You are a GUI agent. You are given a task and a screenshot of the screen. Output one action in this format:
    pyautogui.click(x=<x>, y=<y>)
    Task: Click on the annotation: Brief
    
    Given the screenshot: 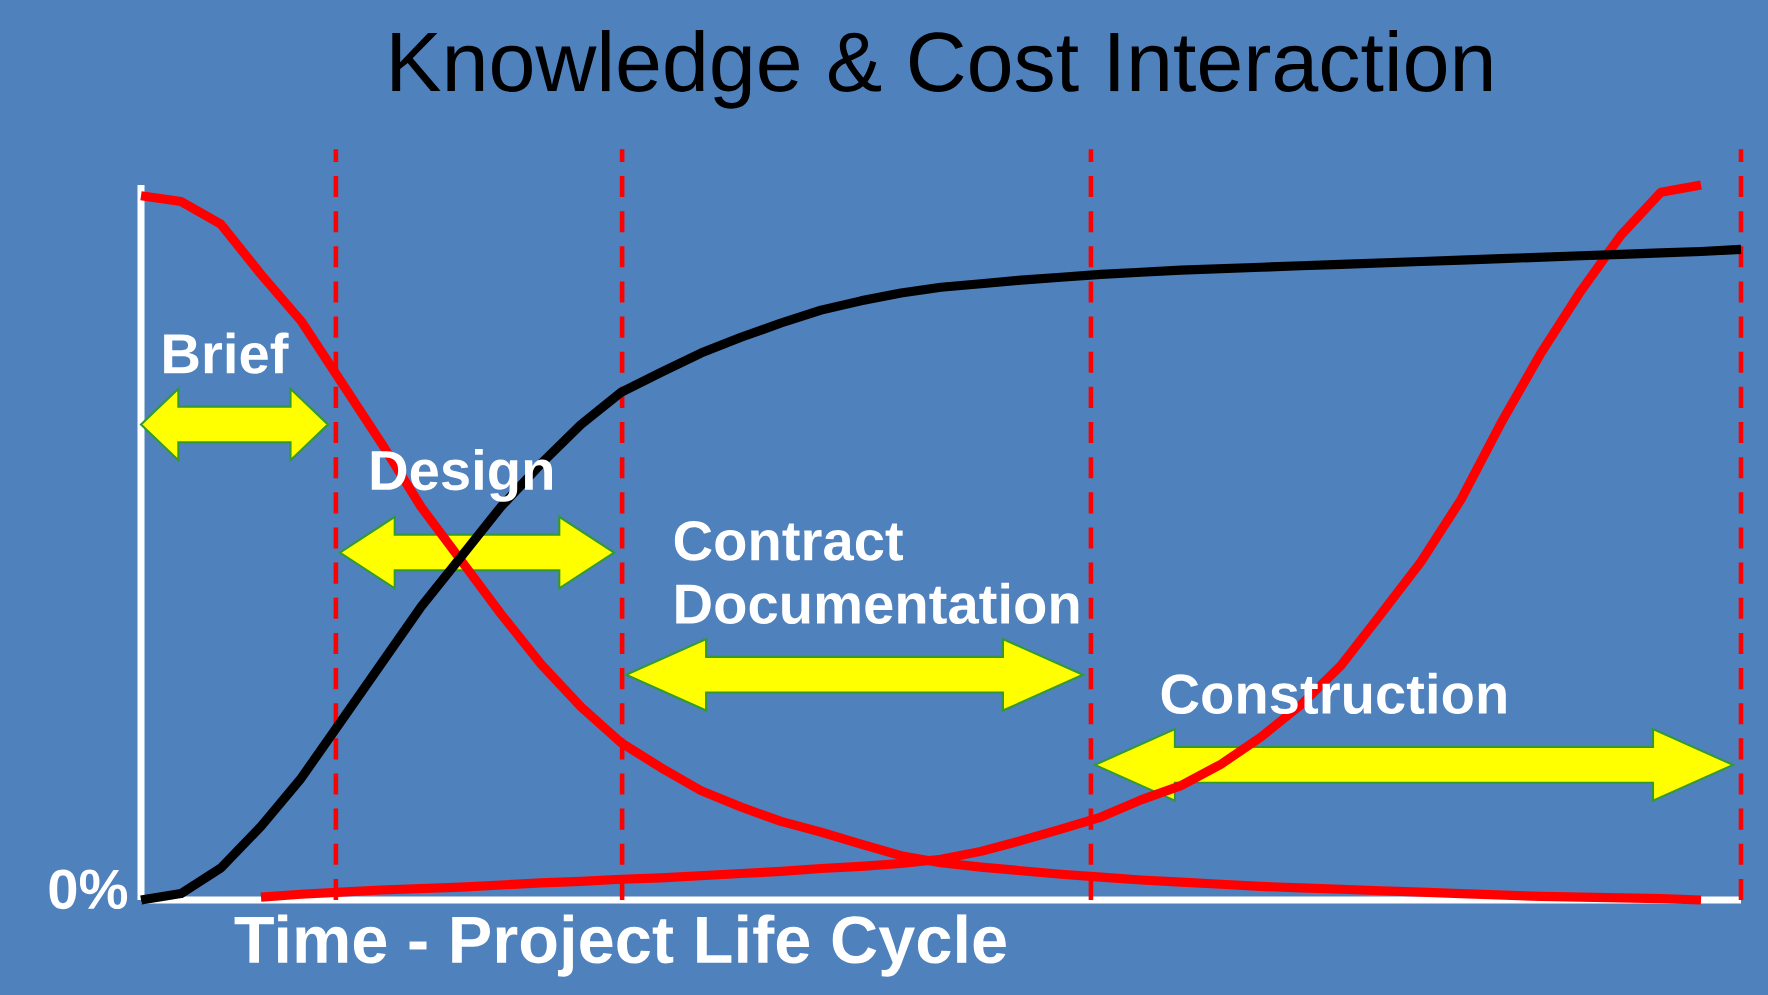 What is the action you would take?
    pyautogui.click(x=226, y=353)
    